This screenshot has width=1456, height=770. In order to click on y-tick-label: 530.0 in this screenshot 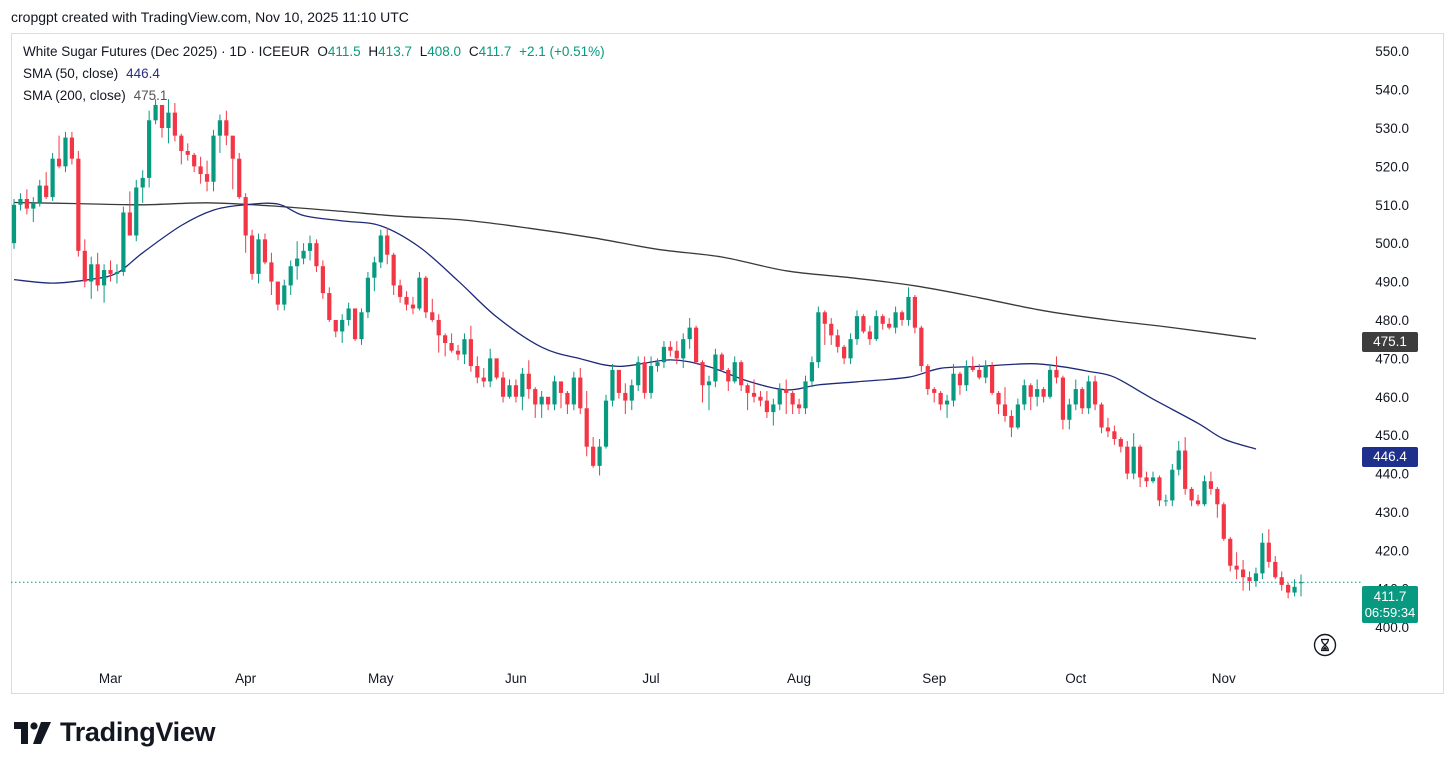, I will do `click(1392, 128)`.